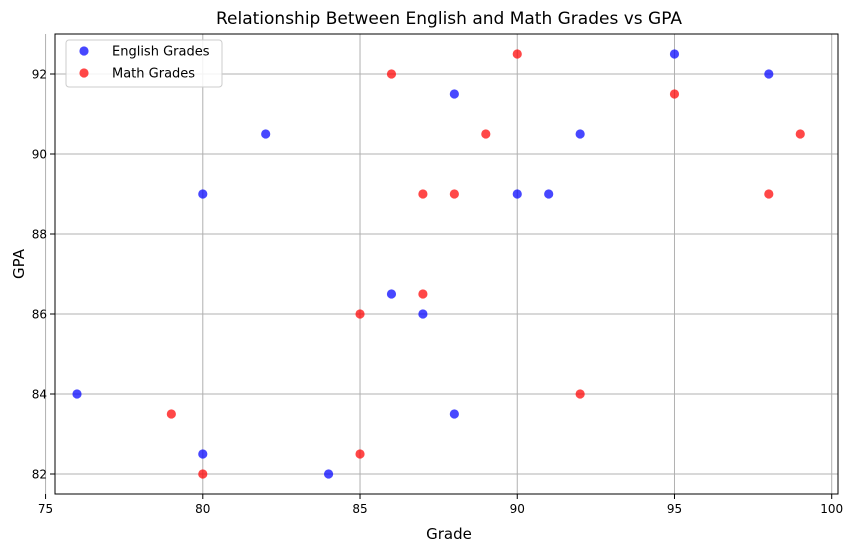 This screenshot has width=854, height=557. What do you see at coordinates (359, 509) in the screenshot?
I see `x-tick-label: 85` at bounding box center [359, 509].